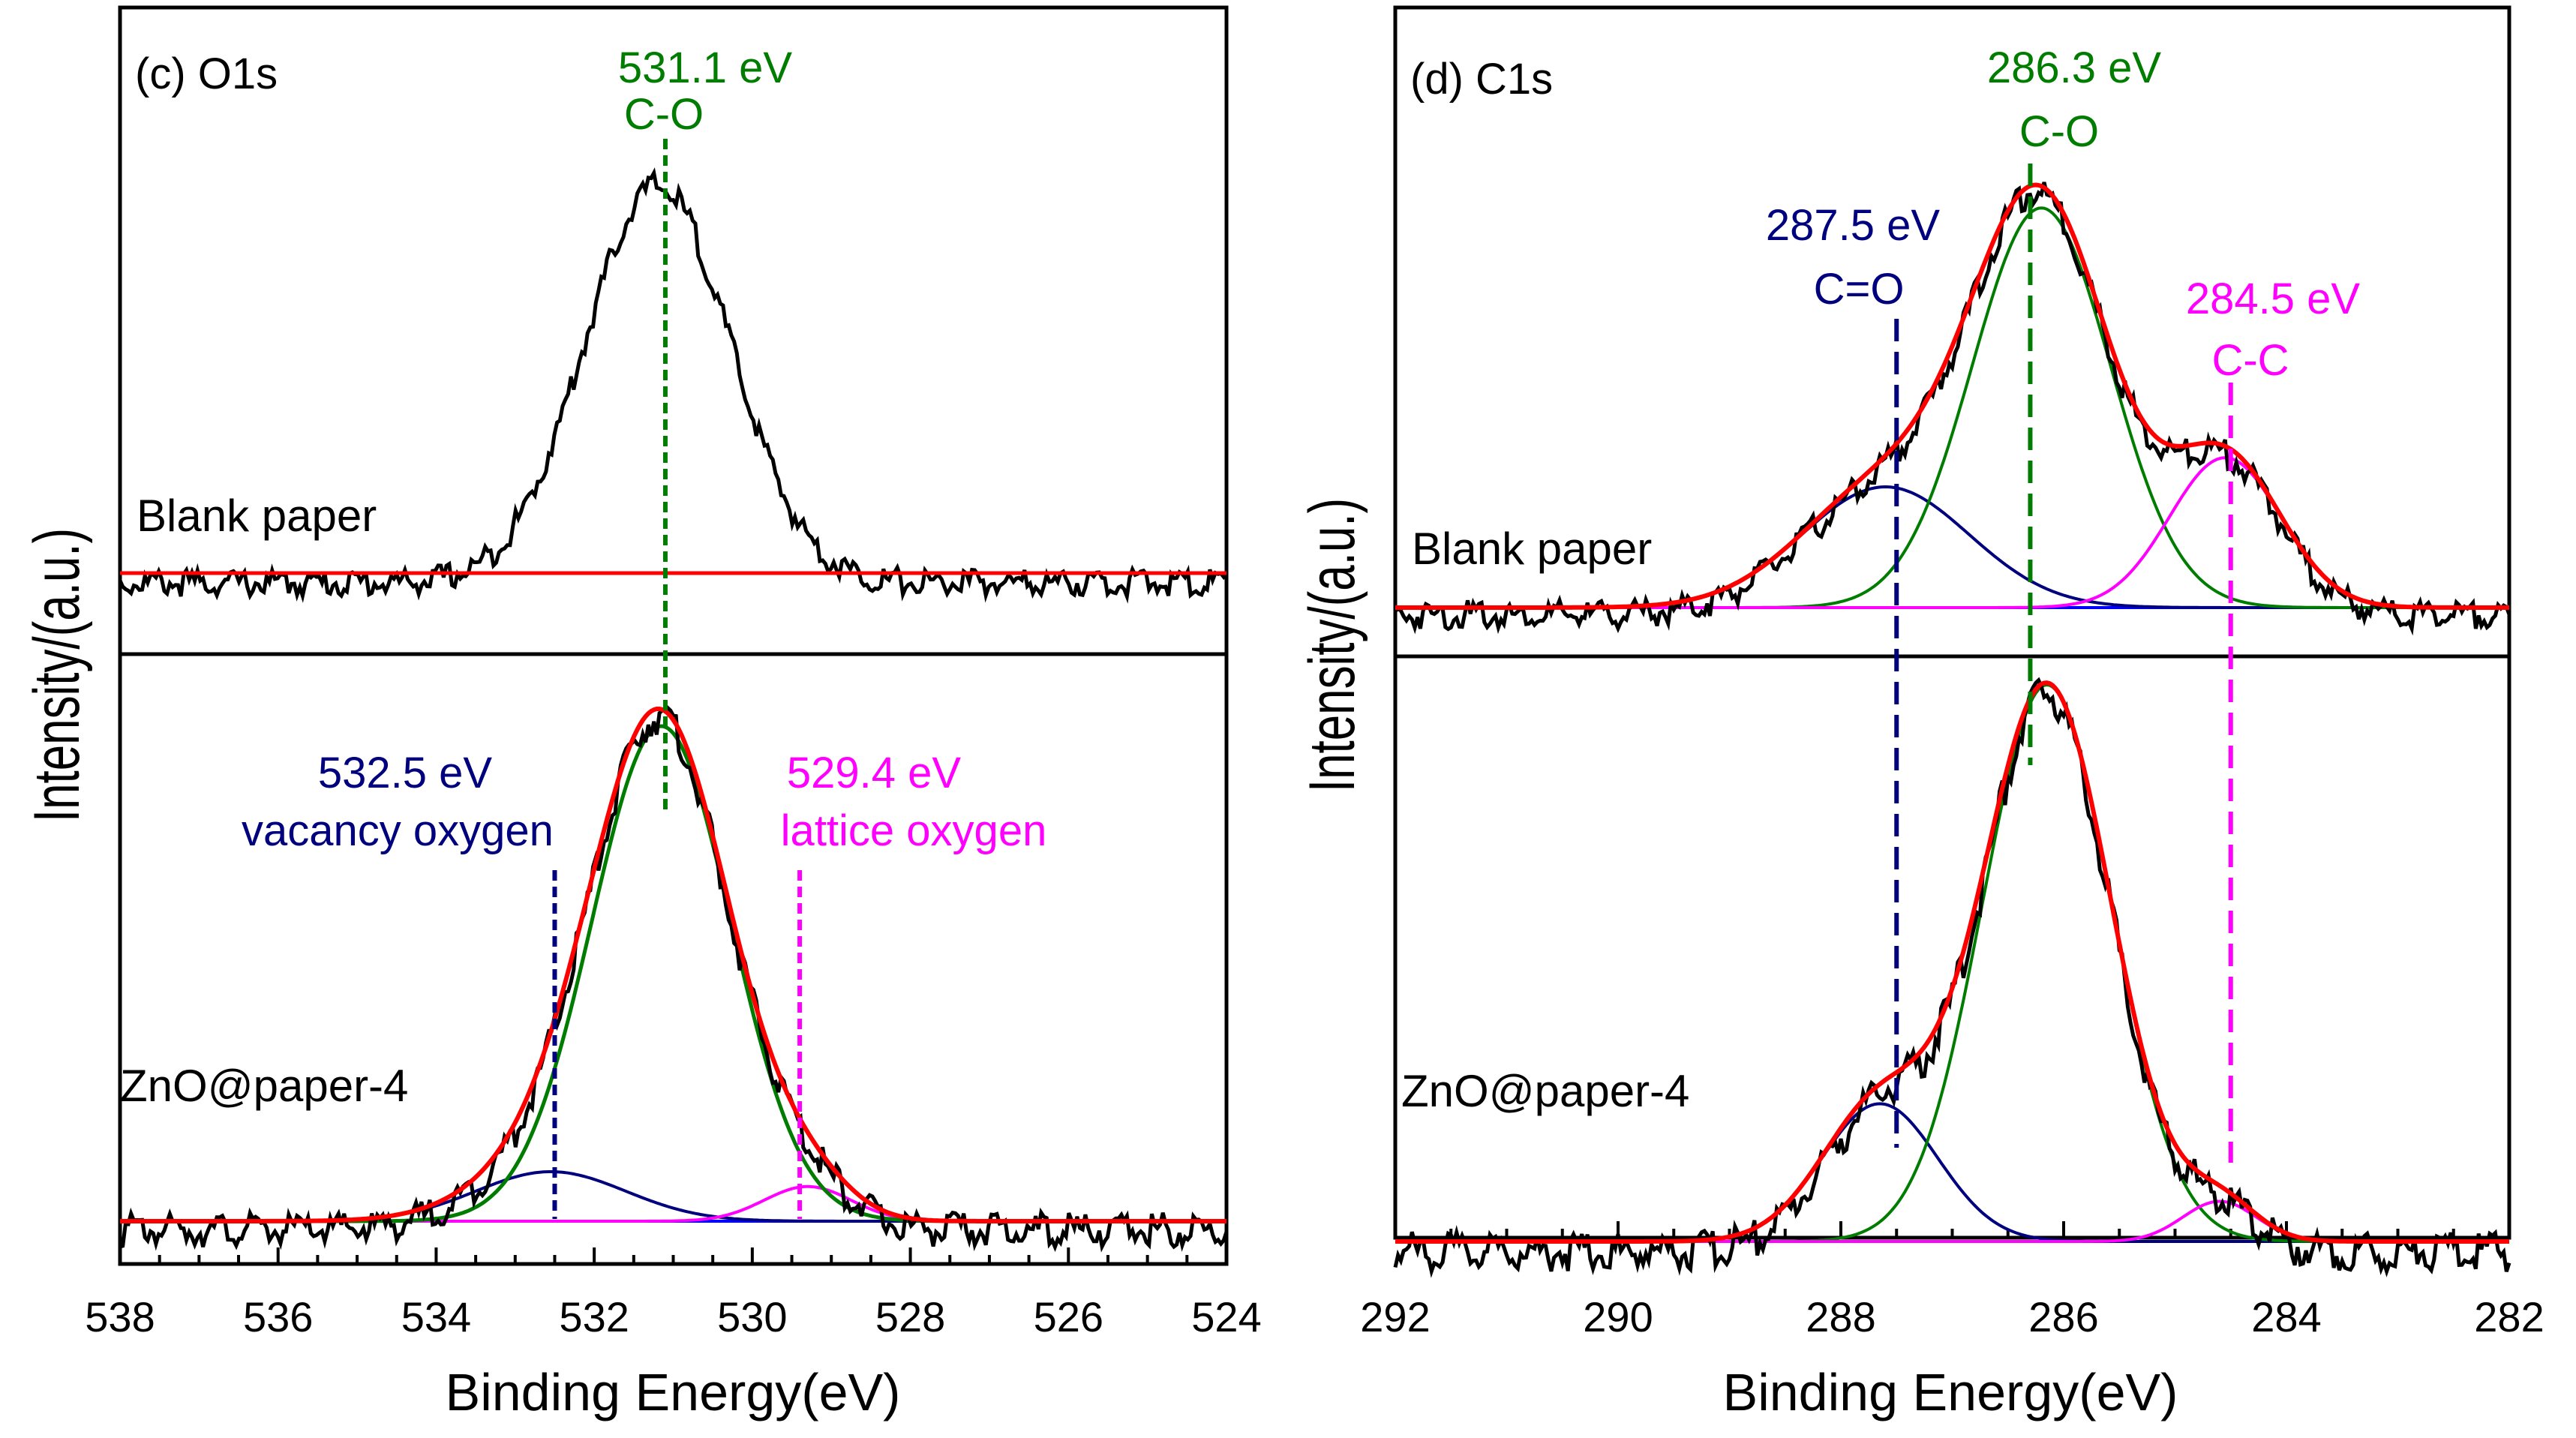  What do you see at coordinates (2509, 1316) in the screenshot?
I see `d-tick-label-282: 282` at bounding box center [2509, 1316].